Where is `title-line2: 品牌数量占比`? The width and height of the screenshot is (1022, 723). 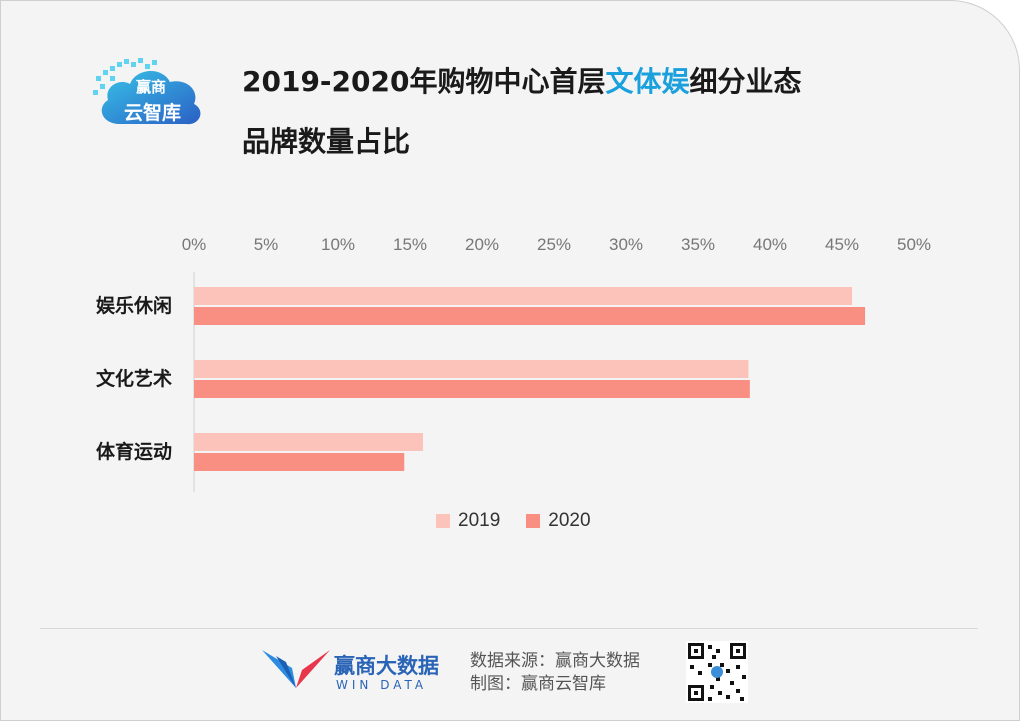 title-line2: 品牌数量占比 is located at coordinates (326, 141).